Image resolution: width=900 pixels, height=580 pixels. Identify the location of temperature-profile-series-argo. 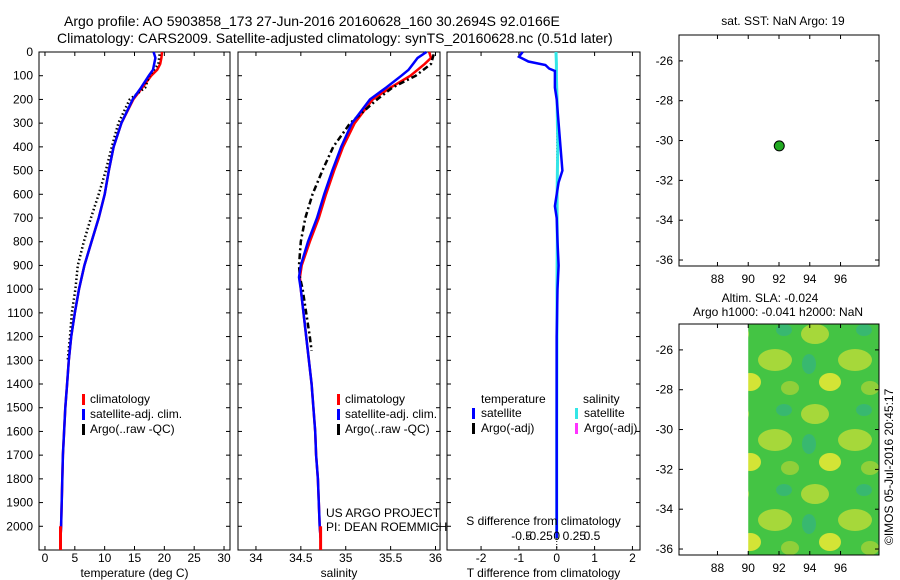
(113, 207).